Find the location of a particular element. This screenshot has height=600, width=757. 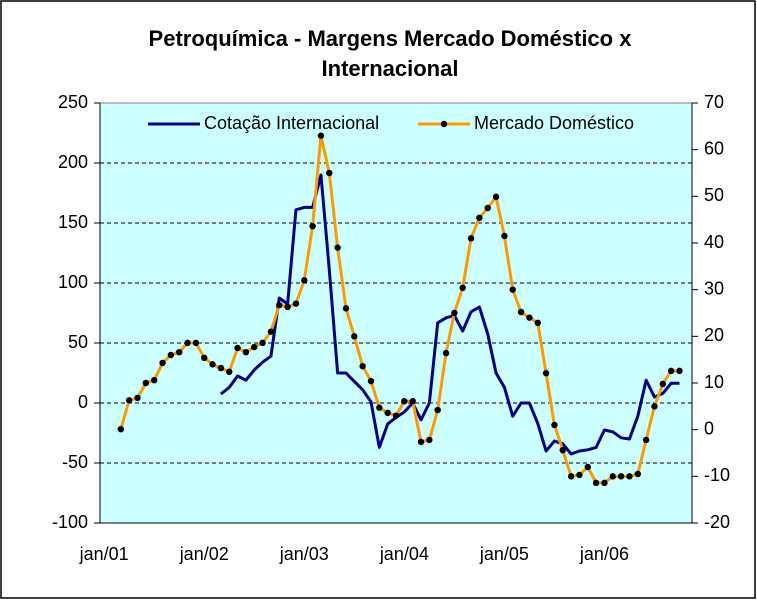

y-tick-label: 200 is located at coordinates (73, 162).